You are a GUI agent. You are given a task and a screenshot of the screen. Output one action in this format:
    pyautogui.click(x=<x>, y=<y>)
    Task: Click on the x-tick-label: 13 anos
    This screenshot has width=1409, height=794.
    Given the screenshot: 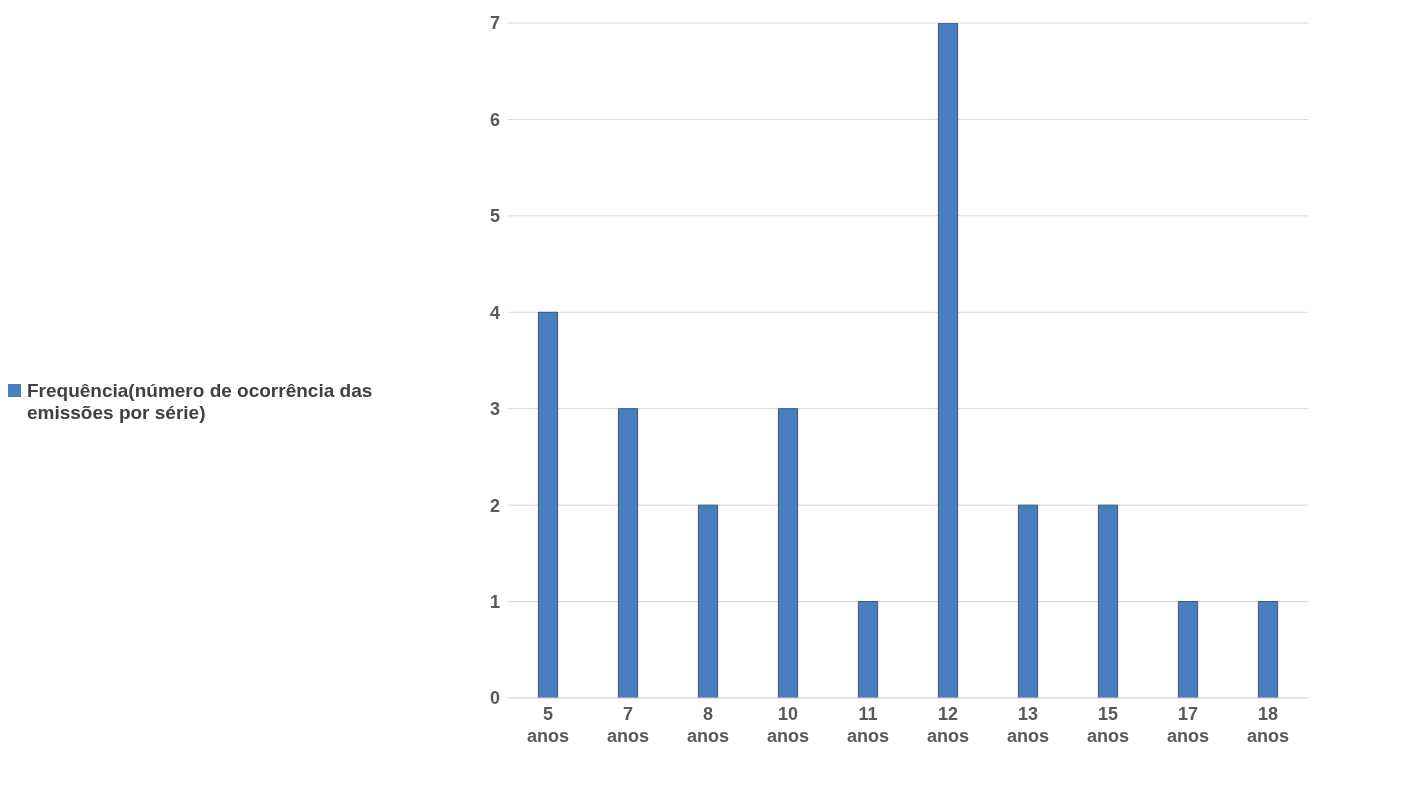 What is the action you would take?
    pyautogui.click(x=1028, y=725)
    